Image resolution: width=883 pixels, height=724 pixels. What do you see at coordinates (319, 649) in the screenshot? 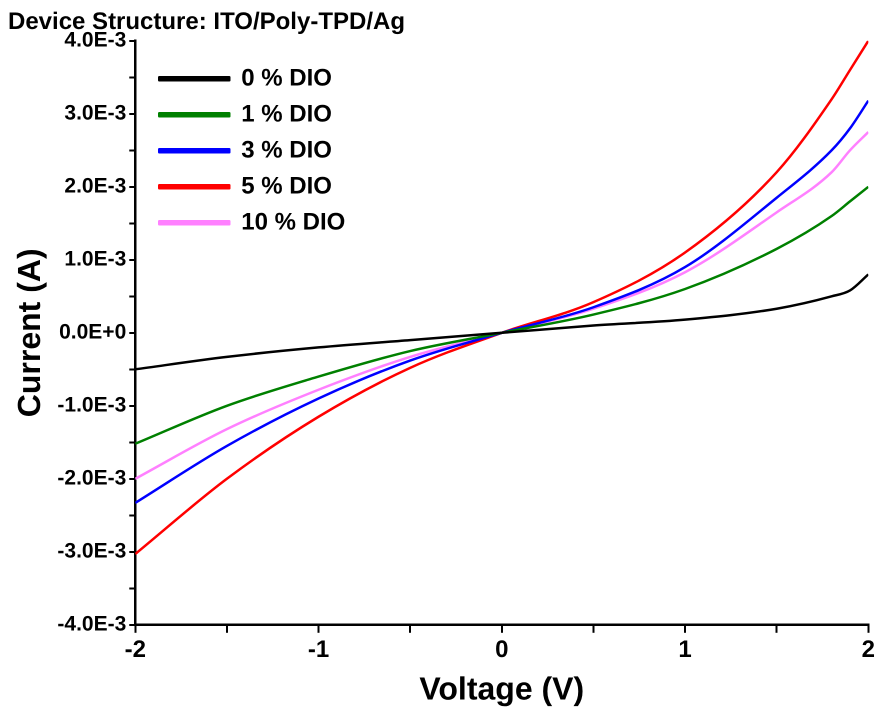
I see `x-tick-label: -1` at bounding box center [319, 649].